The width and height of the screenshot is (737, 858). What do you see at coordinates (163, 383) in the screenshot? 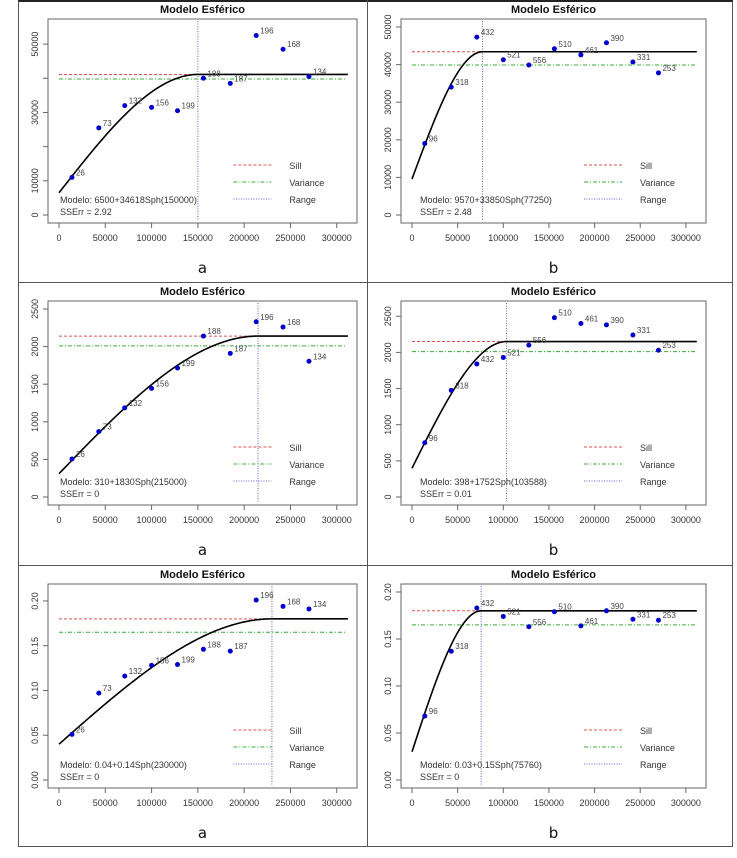
I see `point-label: 156` at bounding box center [163, 383].